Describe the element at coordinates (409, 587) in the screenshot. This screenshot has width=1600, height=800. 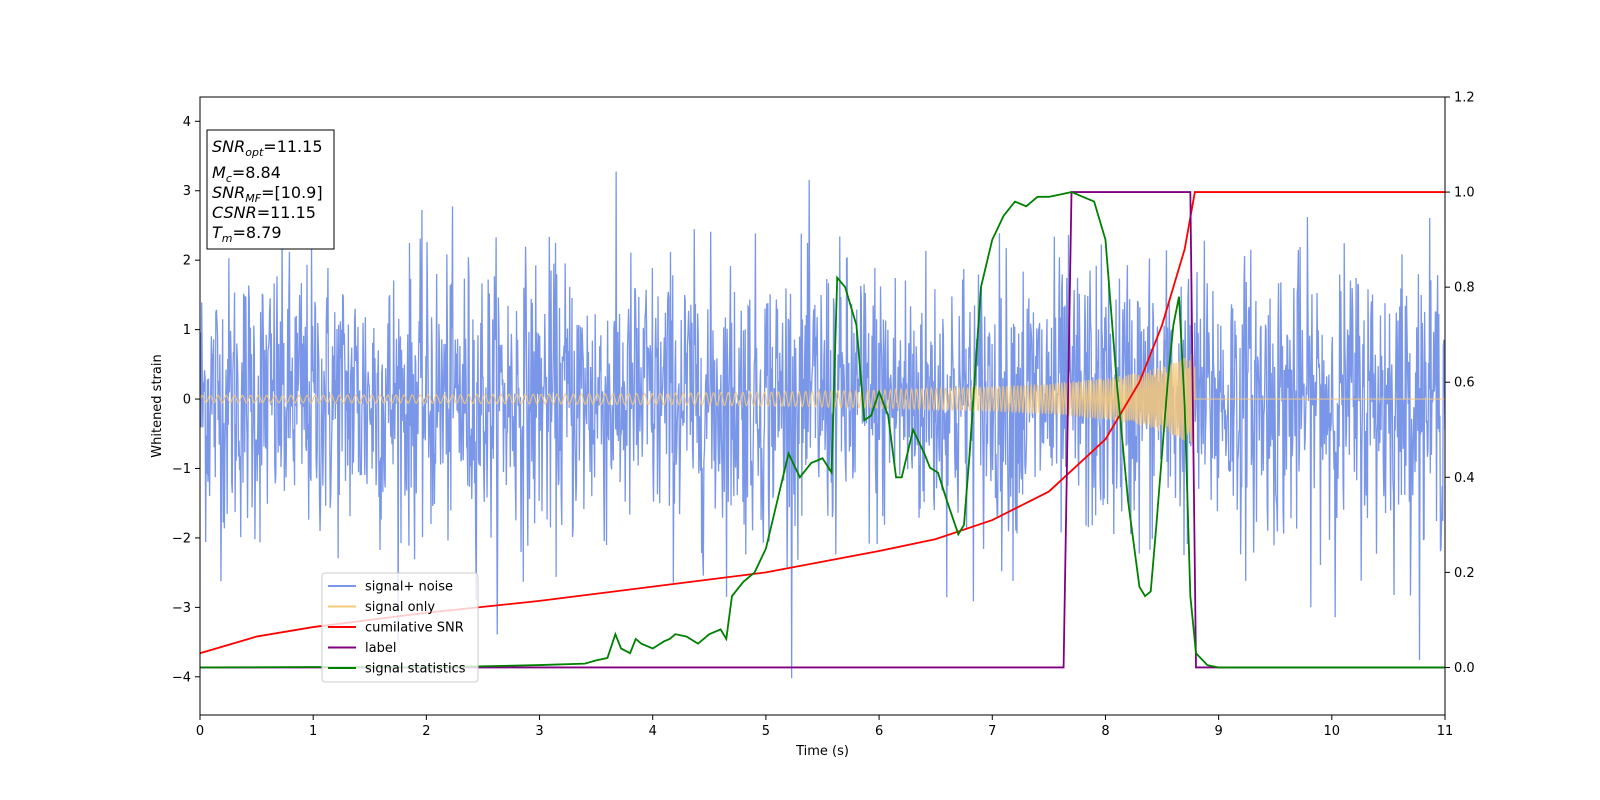
I see `legend-entry: signal+ noise` at that location.